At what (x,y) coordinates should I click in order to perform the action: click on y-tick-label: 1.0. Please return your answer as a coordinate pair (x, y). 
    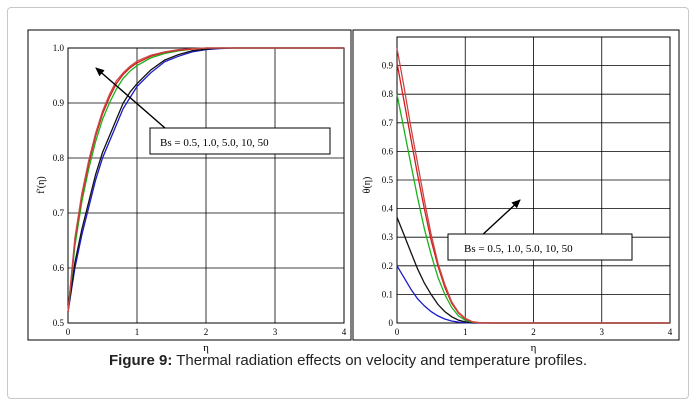
    Looking at the image, I should click on (59, 48).